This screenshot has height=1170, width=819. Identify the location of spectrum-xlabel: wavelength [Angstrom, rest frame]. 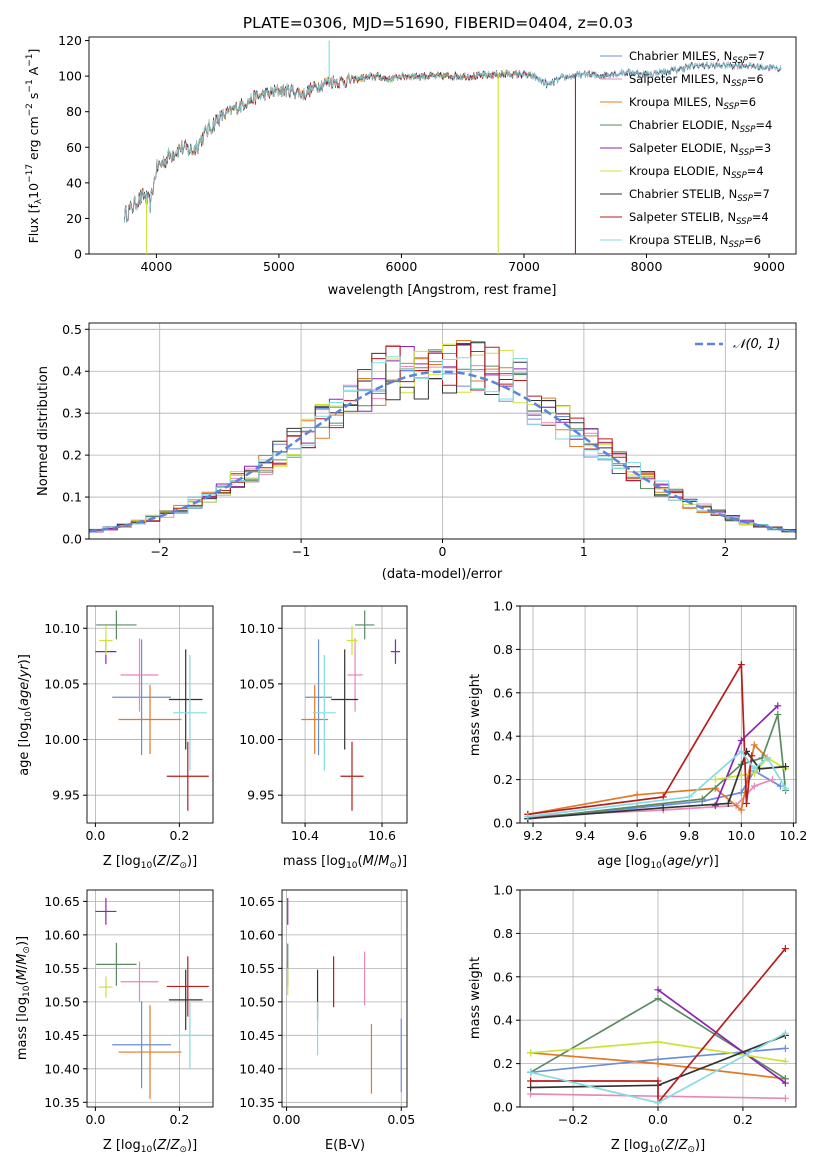
(442, 290).